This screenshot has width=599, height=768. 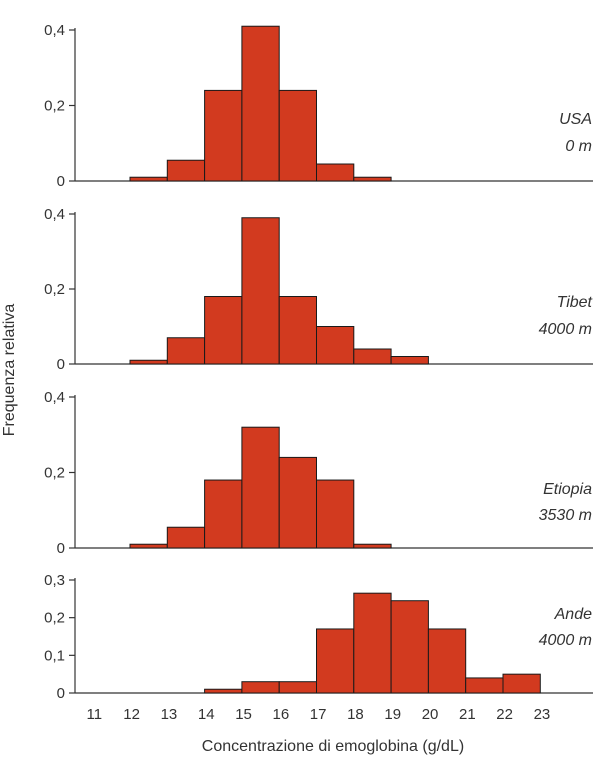 What do you see at coordinates (575, 302) in the screenshot?
I see `panel-region-label: Tibet` at bounding box center [575, 302].